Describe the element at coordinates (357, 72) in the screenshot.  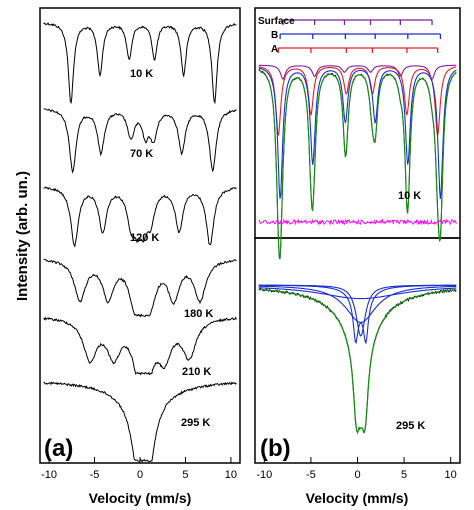
I see `component-surface` at that location.